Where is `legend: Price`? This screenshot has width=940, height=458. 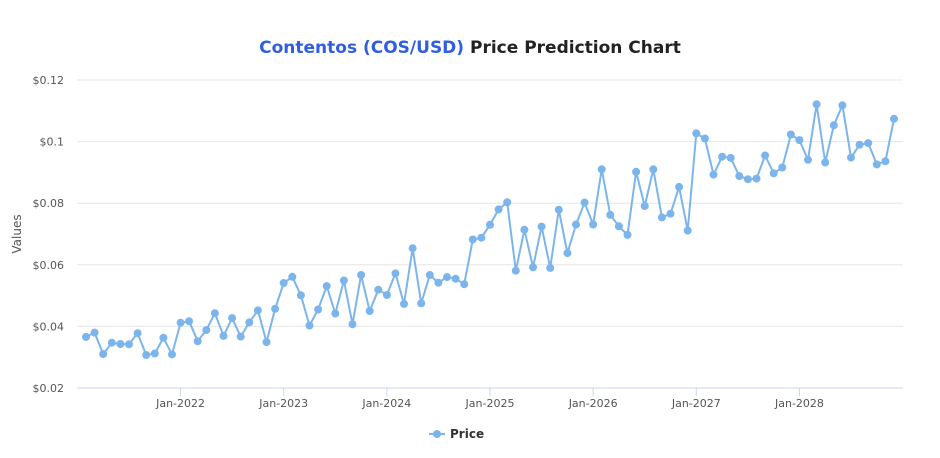
legend: Price is located at coordinates (456, 434).